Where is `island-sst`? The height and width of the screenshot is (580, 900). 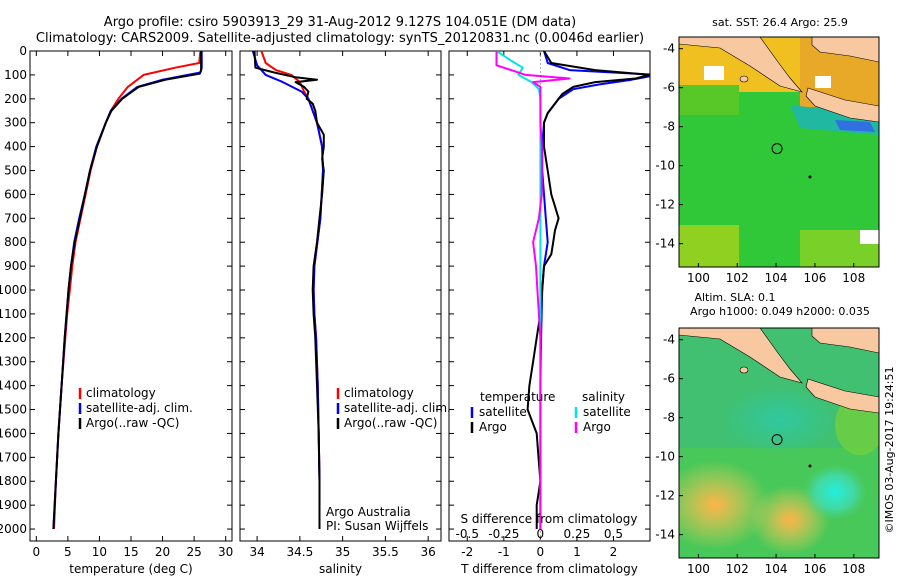
island-sst is located at coordinates (744, 79).